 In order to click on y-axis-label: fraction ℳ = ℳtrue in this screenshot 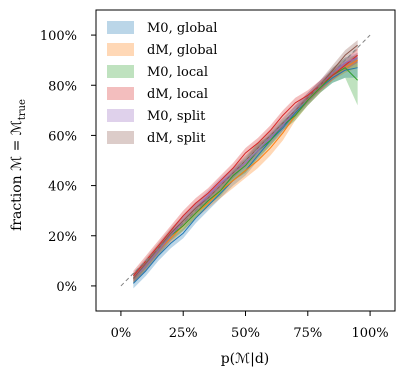, I will do `click(18, 165)`.